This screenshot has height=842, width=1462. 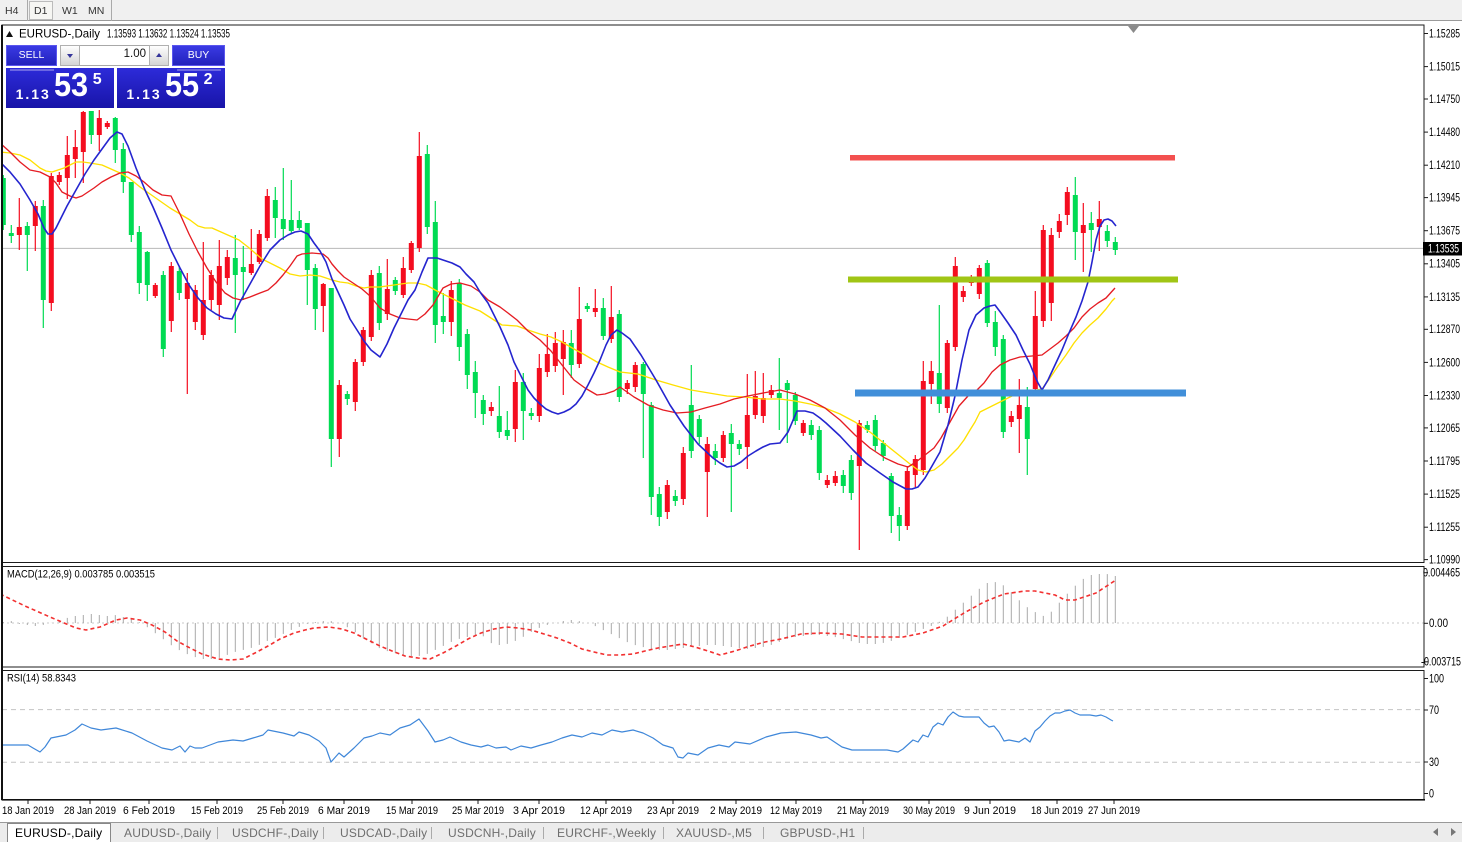 I want to click on svg-text:MACD(12,26,9) 0.003785 0.00351: MACD(12,26,9) 0.003785 0.003515, so click(x=81, y=574).